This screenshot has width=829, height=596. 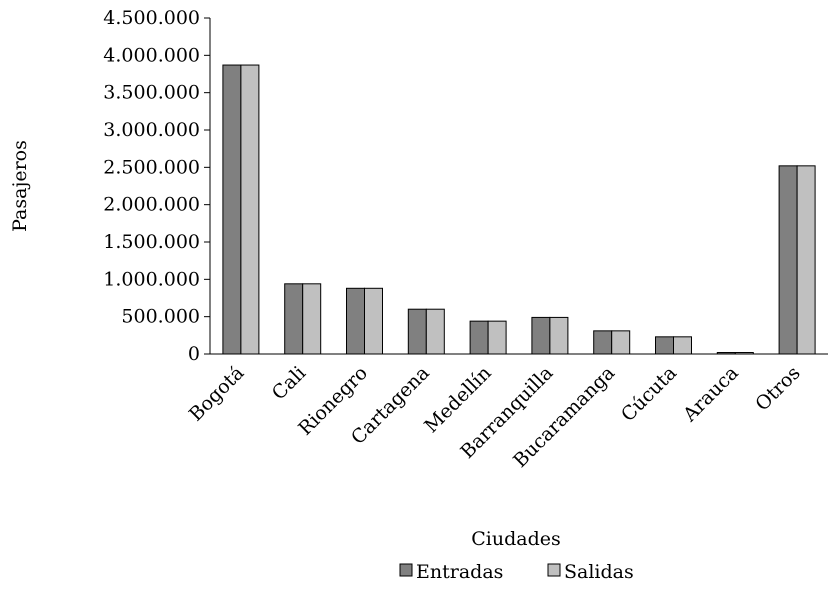 I want to click on y-tick-label: 2.500.000, so click(x=151, y=167).